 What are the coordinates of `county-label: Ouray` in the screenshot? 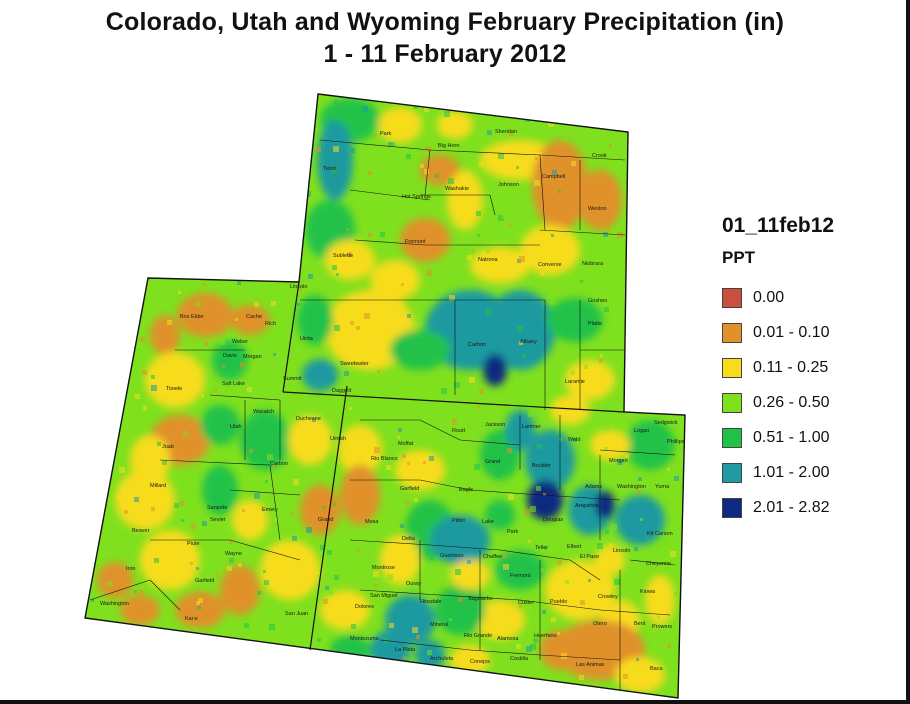 It's located at (413, 584).